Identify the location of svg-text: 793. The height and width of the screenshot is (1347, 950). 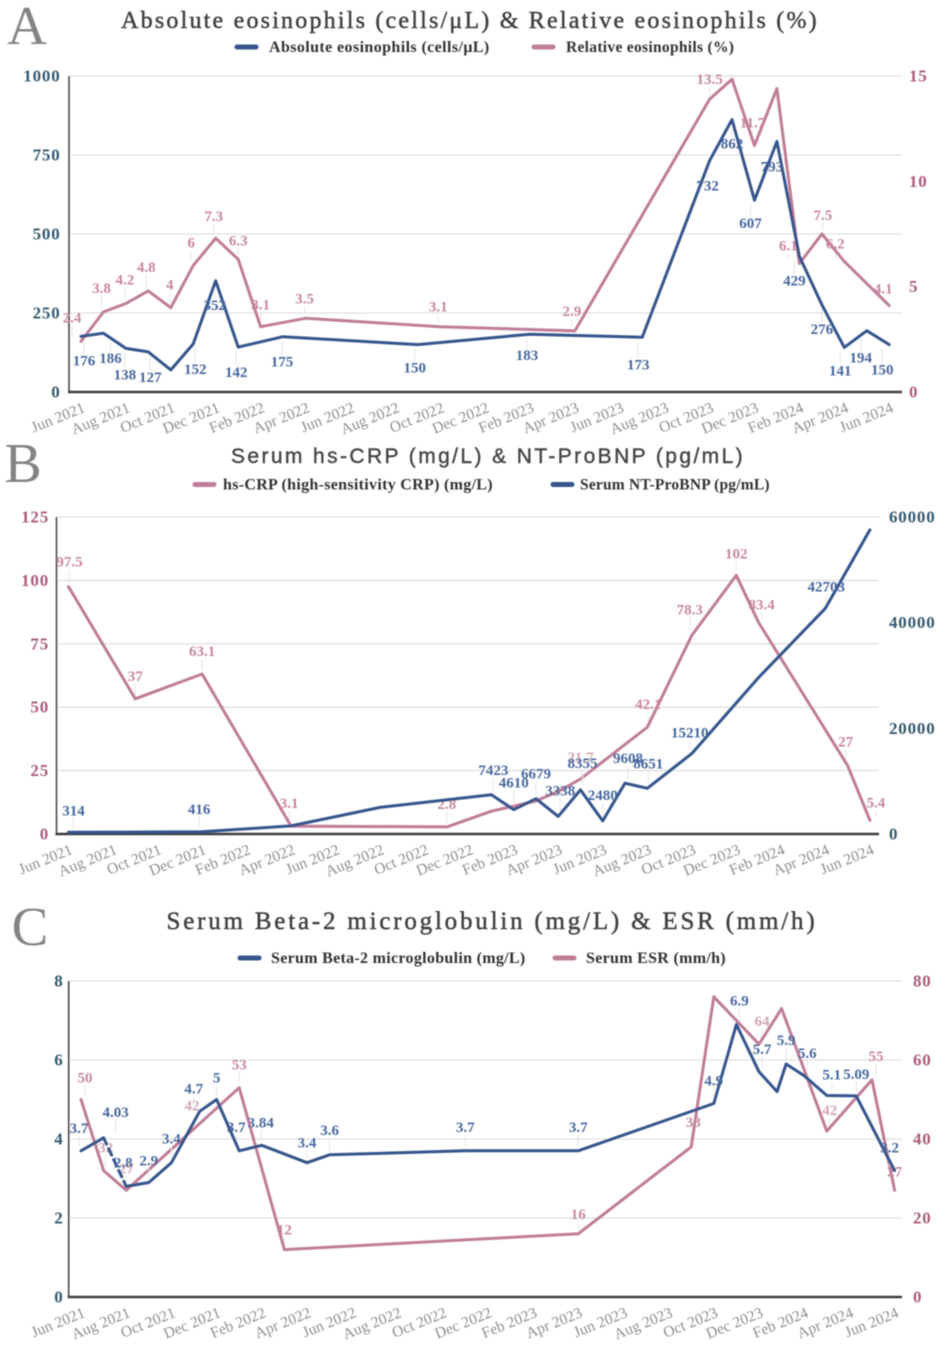
(772, 167).